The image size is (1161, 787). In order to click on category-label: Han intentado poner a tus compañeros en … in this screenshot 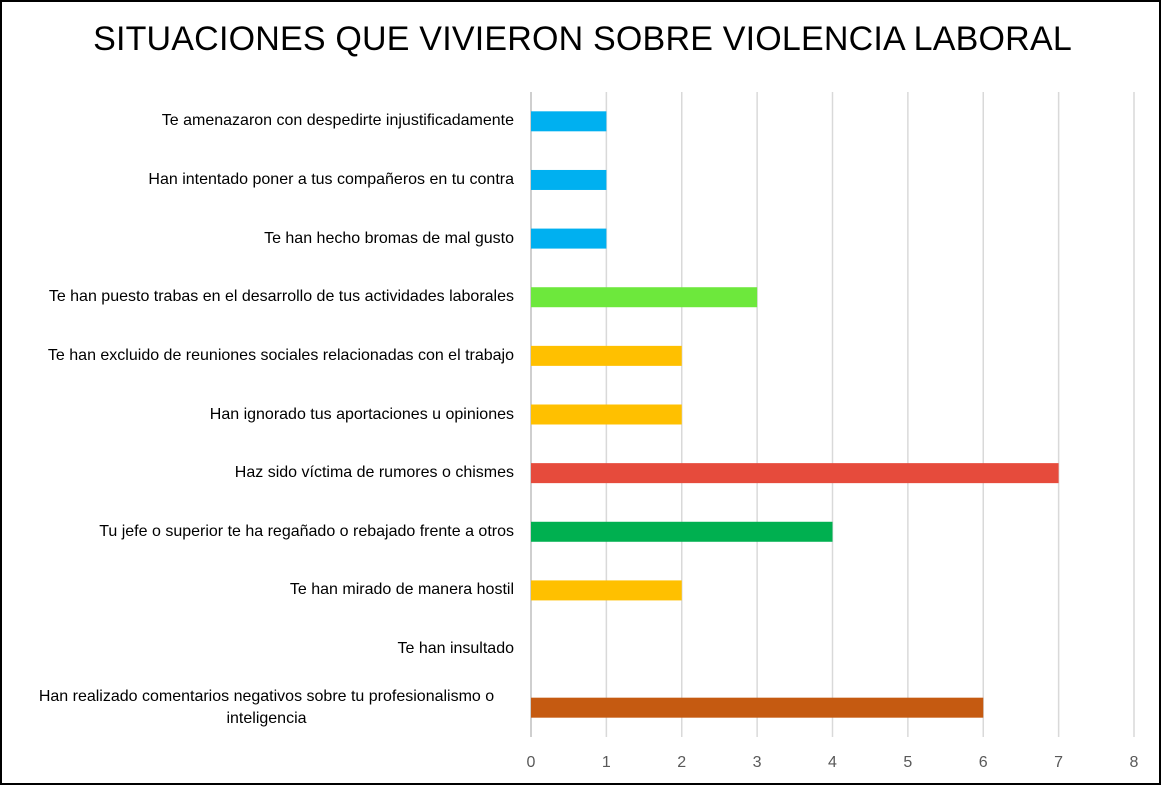, I will do `click(331, 179)`.